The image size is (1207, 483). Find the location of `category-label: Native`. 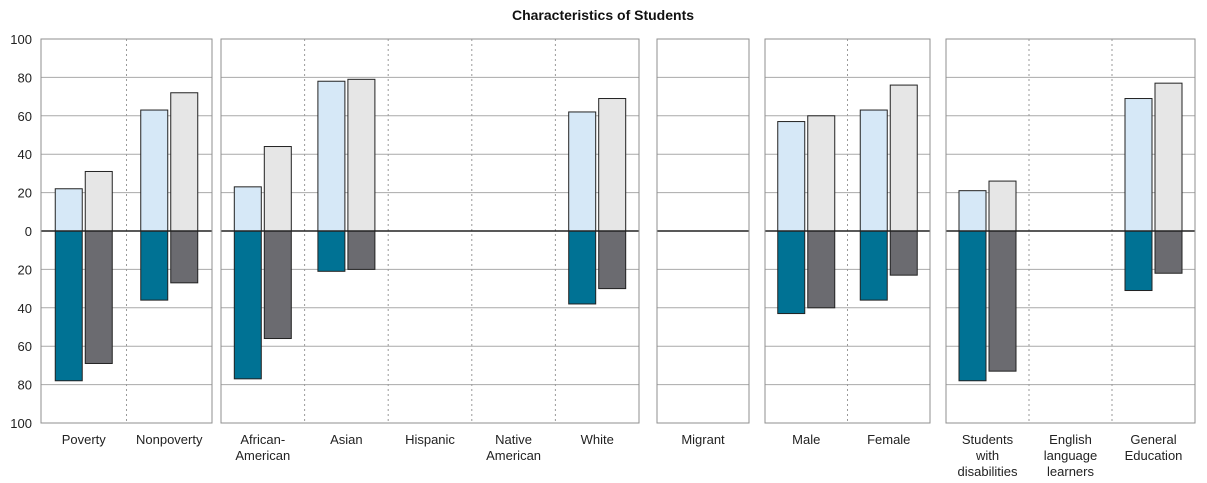

category-label: Native is located at coordinates (513, 439).